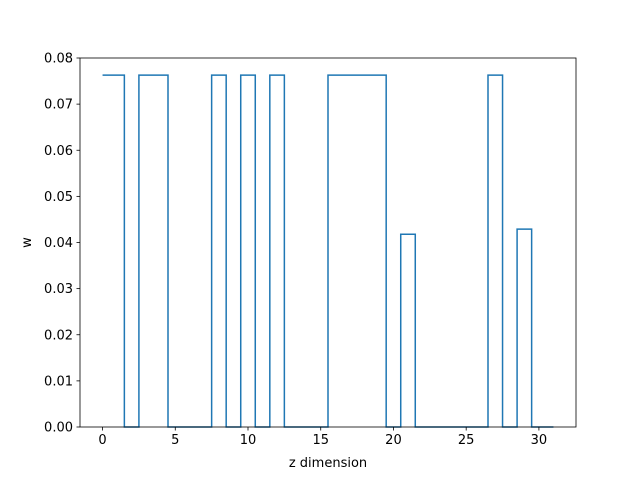 This screenshot has width=640, height=484. I want to click on y-tick-label: 0.02, so click(58, 335).